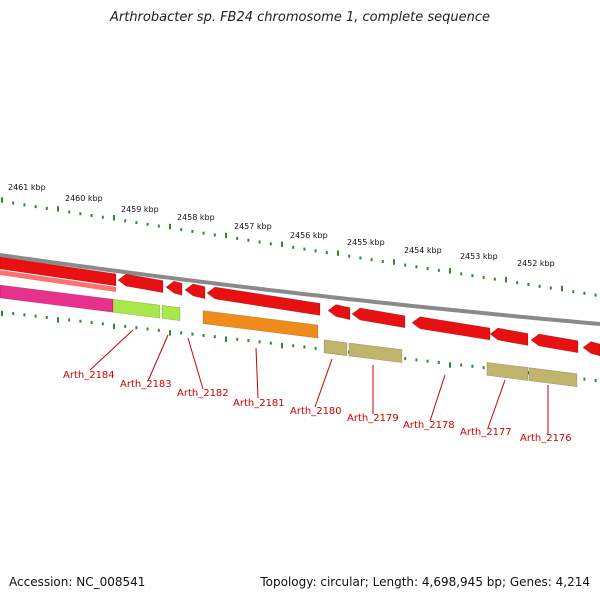 This screenshot has height=600, width=600. What do you see at coordinates (546, 438) in the screenshot?
I see `gene-label: Arth_2176` at bounding box center [546, 438].